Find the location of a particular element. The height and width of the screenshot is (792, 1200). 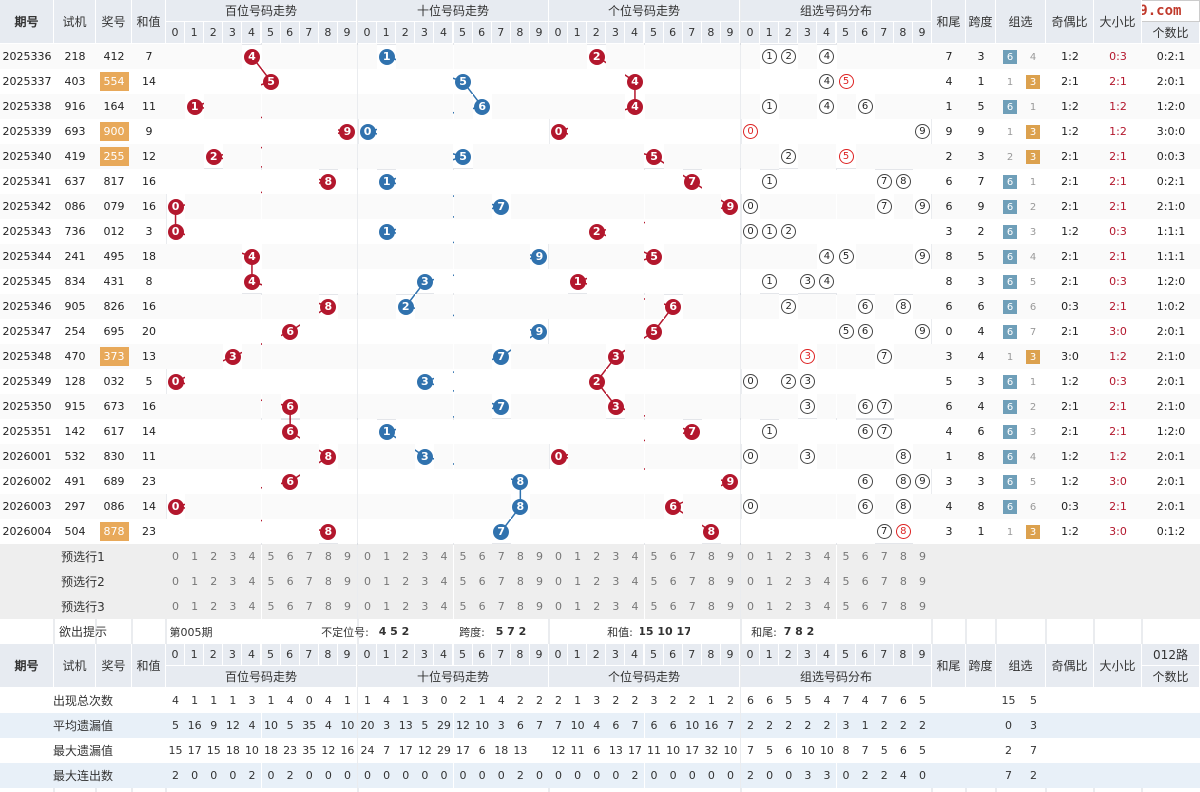

header-issue: 期号 is located at coordinates (27, 22).